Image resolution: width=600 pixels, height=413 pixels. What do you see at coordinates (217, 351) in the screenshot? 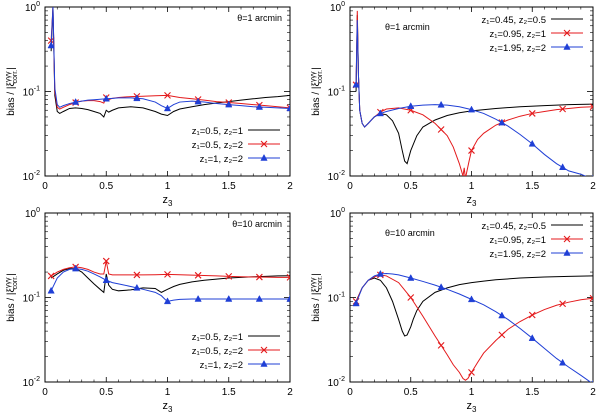
I see `legend-label: z₁=0.5, z₂=2` at bounding box center [217, 351].